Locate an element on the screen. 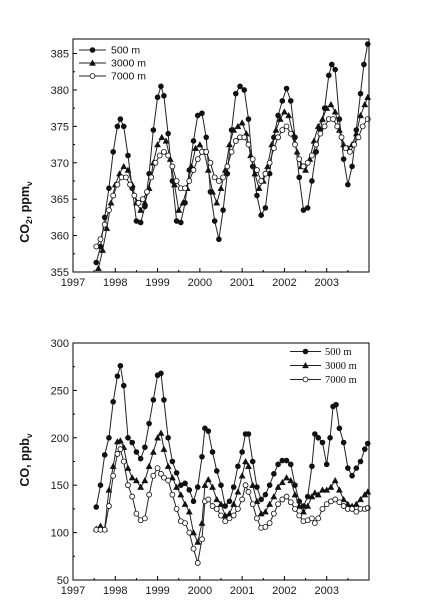  co-legend-entry-3000m: 3000 m is located at coordinates (323, 366).